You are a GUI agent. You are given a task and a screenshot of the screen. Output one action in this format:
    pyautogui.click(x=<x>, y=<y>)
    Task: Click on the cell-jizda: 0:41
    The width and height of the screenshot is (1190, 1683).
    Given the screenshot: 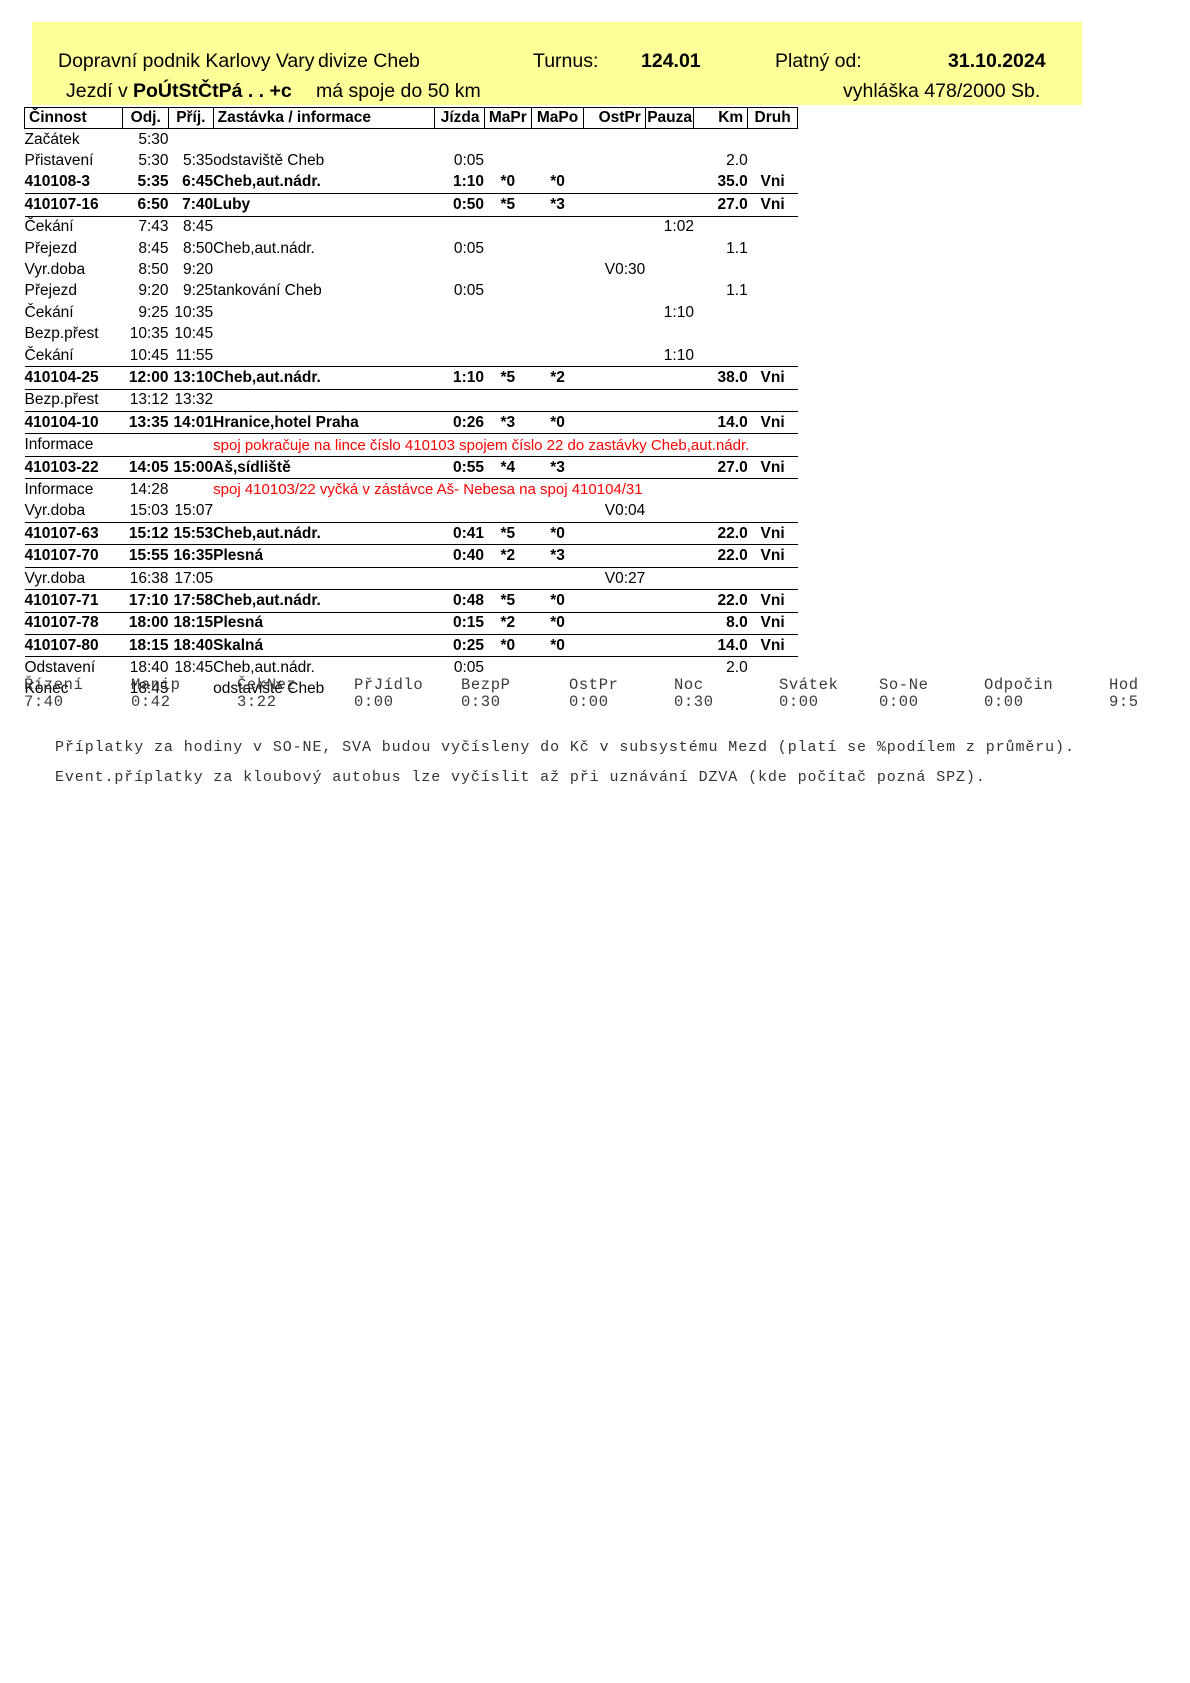 What is the action you would take?
    pyautogui.click(x=459, y=534)
    